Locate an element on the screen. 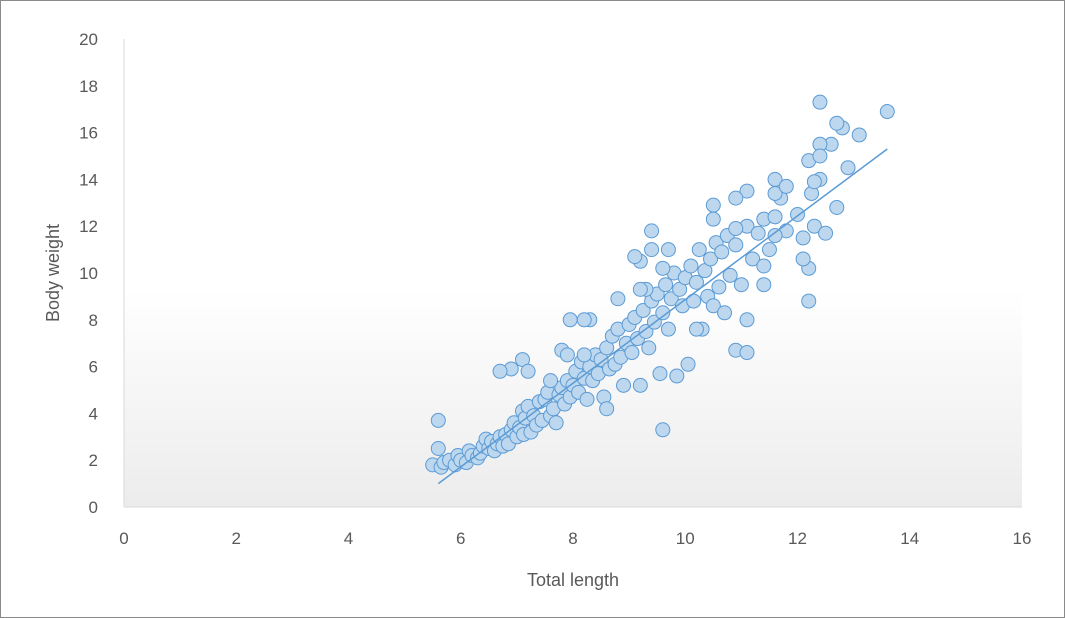  y-tick-label: 20 is located at coordinates (88, 39).